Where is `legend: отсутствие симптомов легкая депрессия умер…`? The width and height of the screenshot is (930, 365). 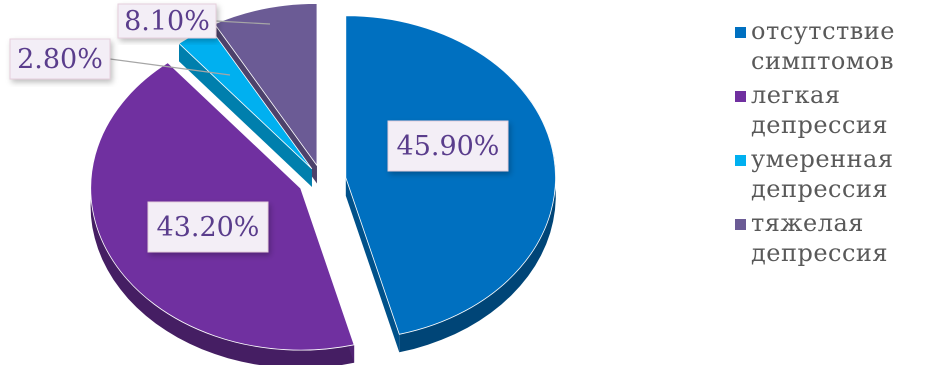
legend: отсутствие симптомов легкая депрессия умер… is located at coordinates (830, 144).